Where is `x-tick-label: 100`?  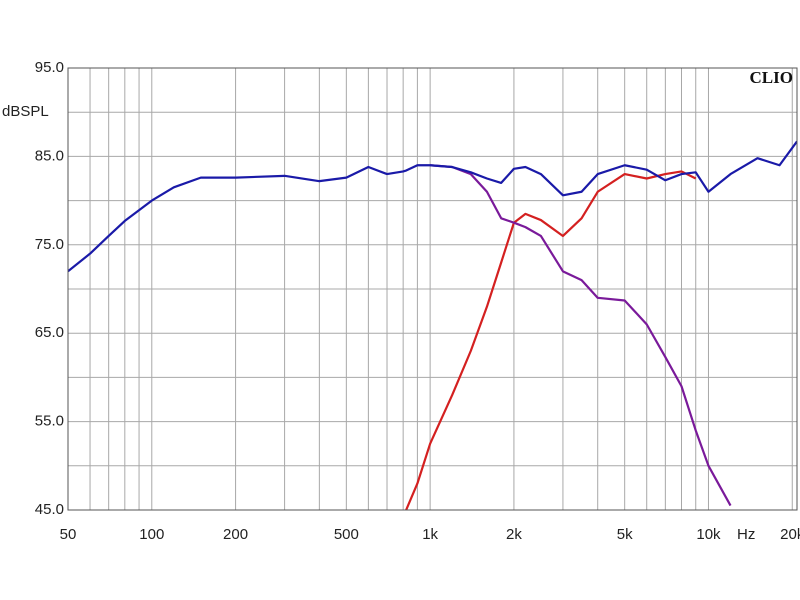
x-tick-label: 100 is located at coordinates (151, 534).